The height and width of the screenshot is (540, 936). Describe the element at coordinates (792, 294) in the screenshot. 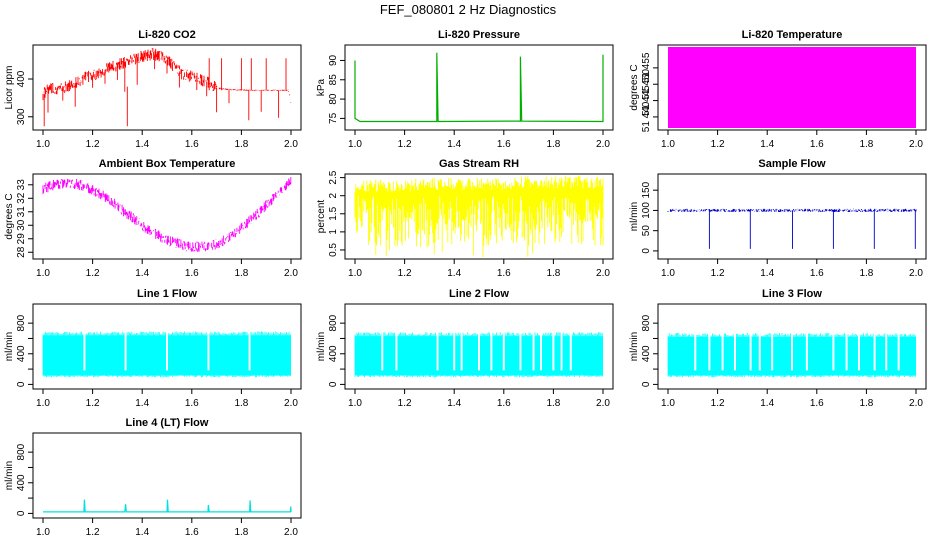

I see `chart-title: Line 3 Flow` at that location.